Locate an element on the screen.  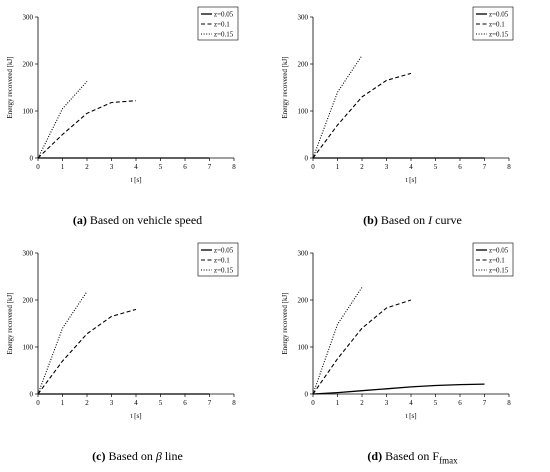
caption-tag: (a) is located at coordinates (79, 220).